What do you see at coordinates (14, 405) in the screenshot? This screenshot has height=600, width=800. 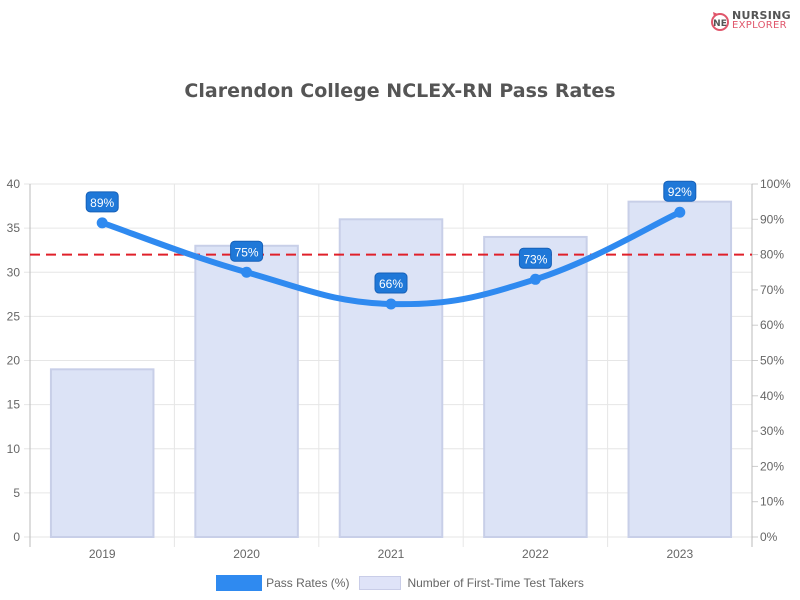 I see `left-axis-tick: 15` at bounding box center [14, 405].